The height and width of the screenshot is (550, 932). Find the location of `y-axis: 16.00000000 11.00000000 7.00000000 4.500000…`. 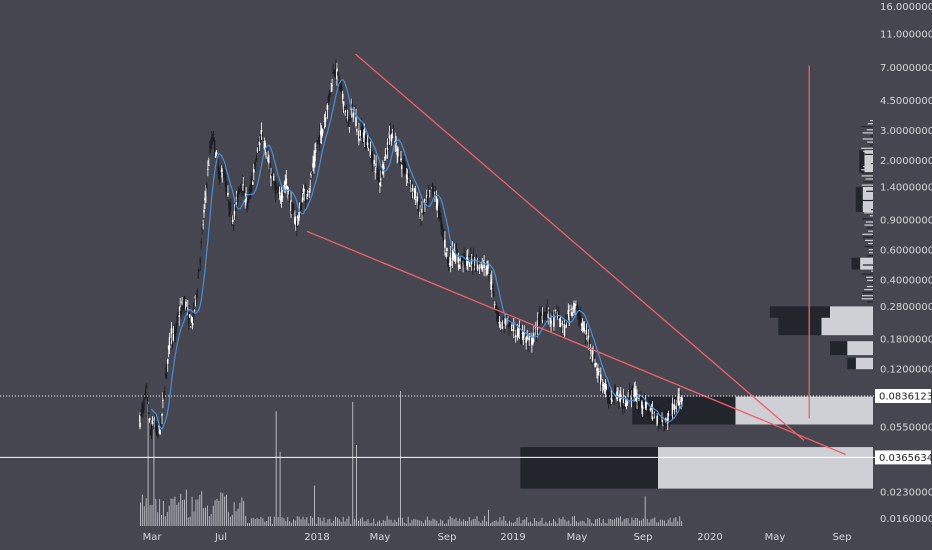

y-axis: 16.00000000 11.00000000 7.00000000 4.500000… is located at coordinates (906, 263).